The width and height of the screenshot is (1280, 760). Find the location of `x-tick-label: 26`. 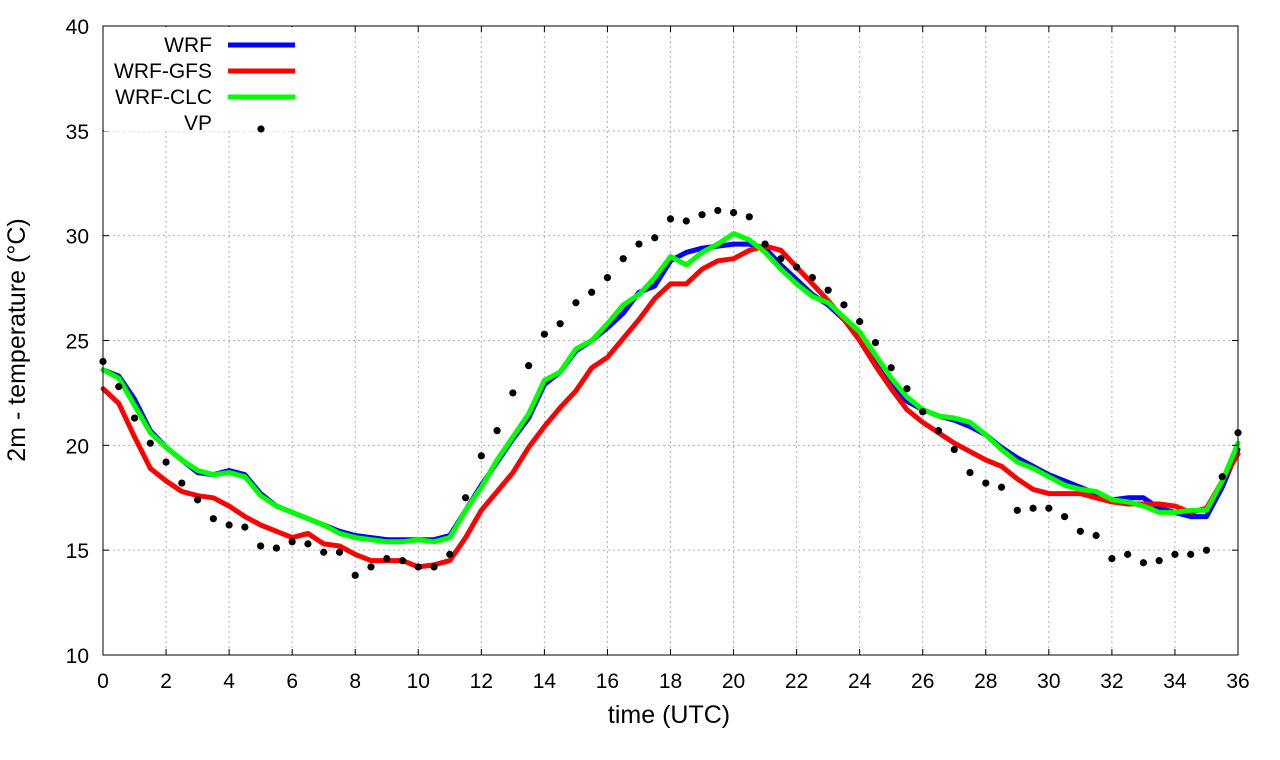

x-tick-label: 26 is located at coordinates (922, 681).